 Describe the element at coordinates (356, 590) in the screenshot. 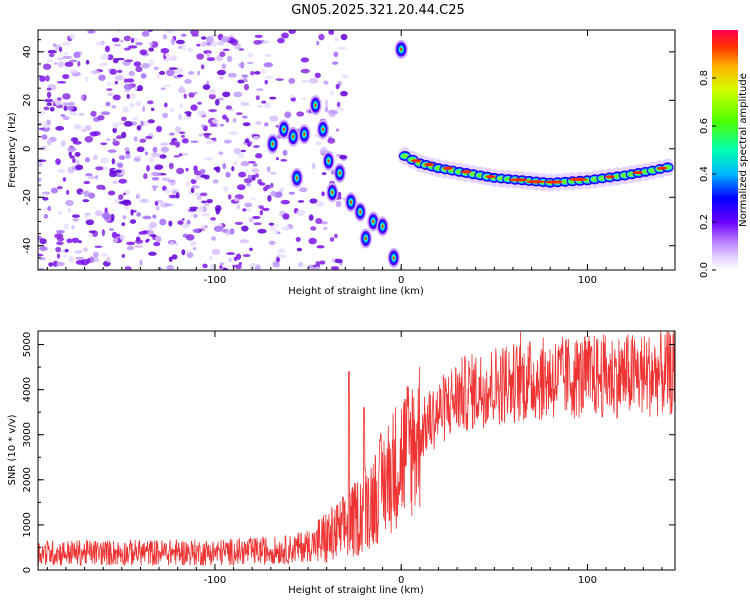

I see `snr-xlabel: Height of straight line (km)` at that location.